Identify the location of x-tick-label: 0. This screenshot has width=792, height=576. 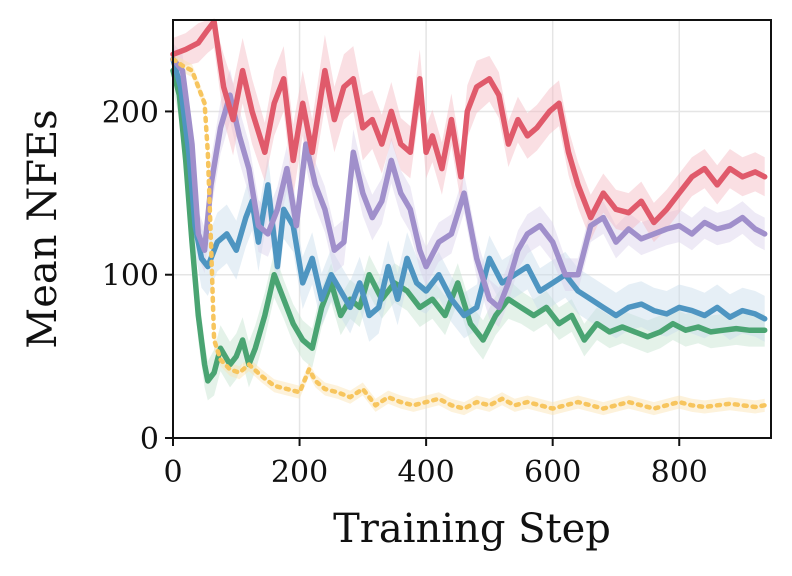
(172, 472).